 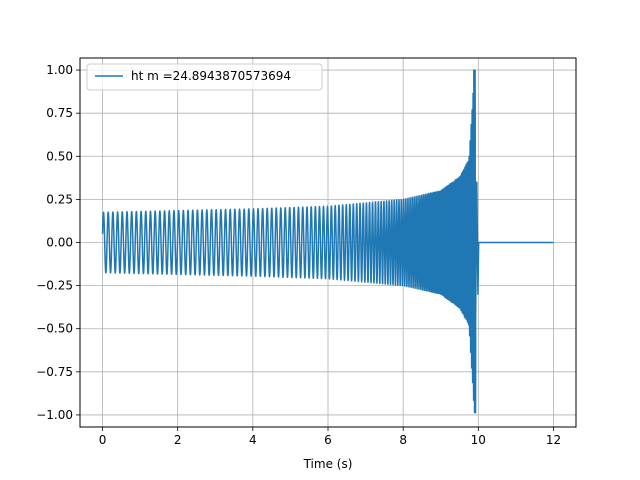 I want to click on x-tick-label: 6, so click(x=328, y=440).